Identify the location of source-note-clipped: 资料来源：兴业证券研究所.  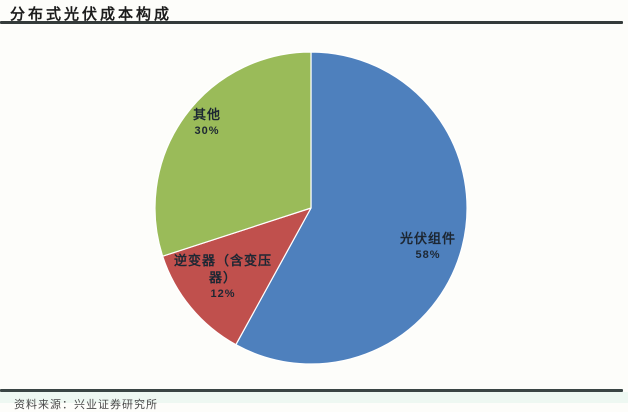
(86, 405).